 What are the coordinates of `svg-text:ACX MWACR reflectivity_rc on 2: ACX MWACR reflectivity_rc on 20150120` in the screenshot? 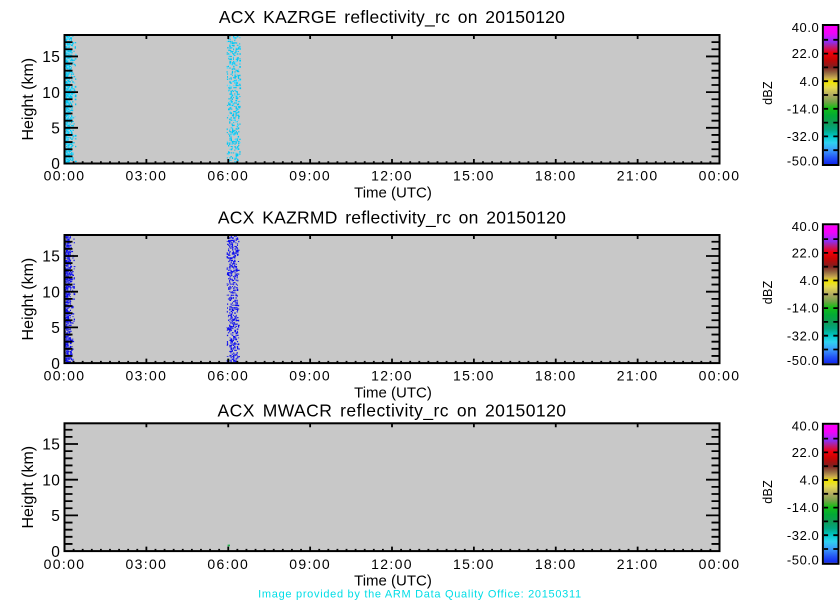 It's located at (392, 411).